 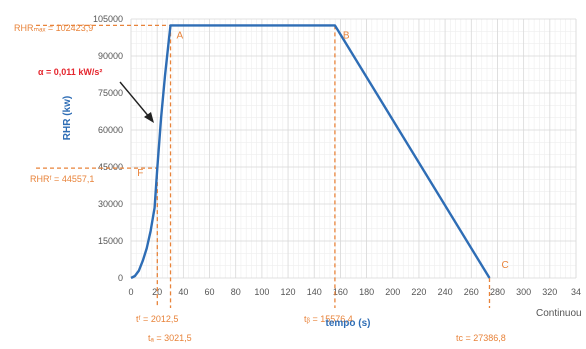 What do you see at coordinates (70, 72) in the screenshot?
I see `alpha-annotation: α = 0,011 kW/s²` at bounding box center [70, 72].